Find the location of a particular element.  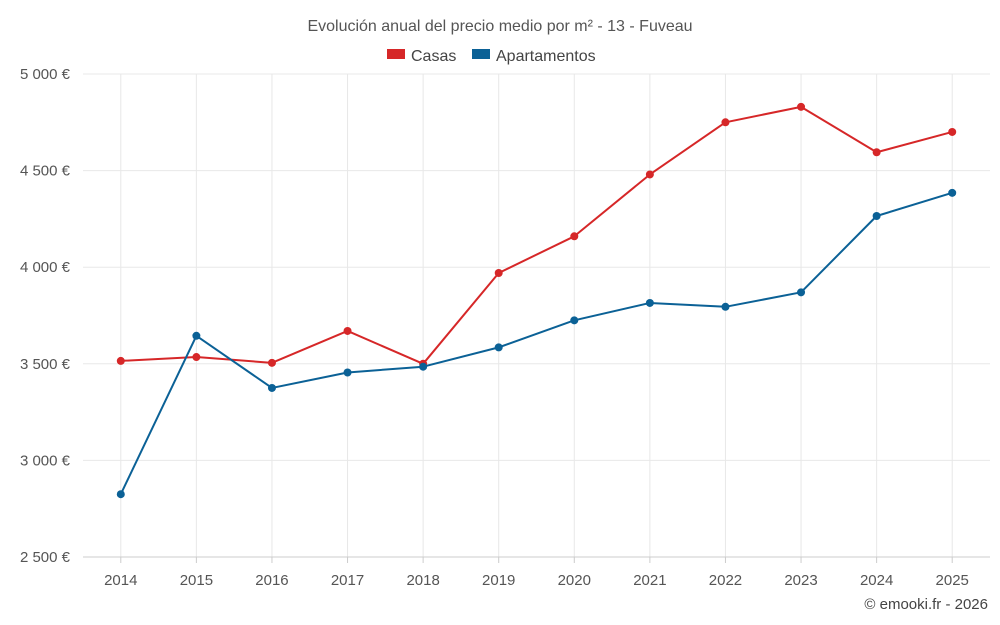

x-tick-label: 2025 is located at coordinates (952, 580).